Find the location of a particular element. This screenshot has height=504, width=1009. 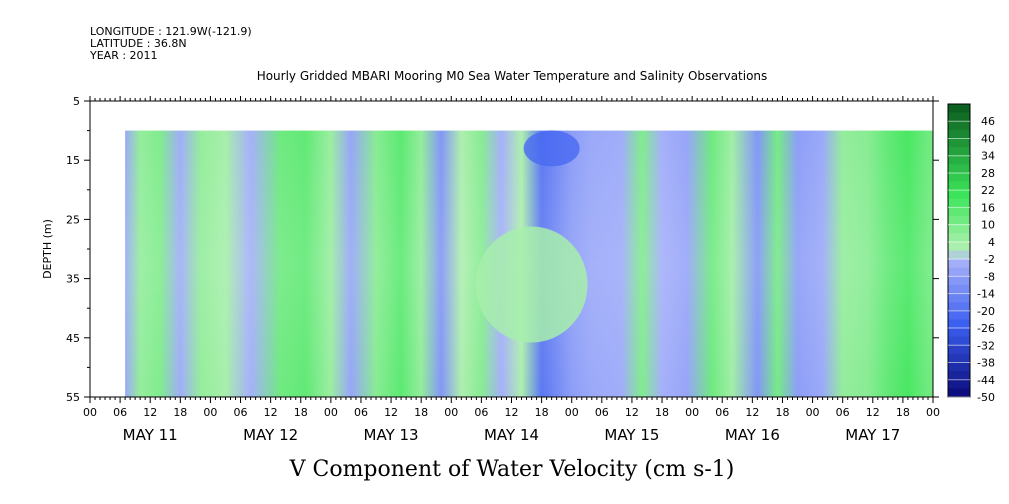

colorbar-label: 34 is located at coordinates (988, 156).